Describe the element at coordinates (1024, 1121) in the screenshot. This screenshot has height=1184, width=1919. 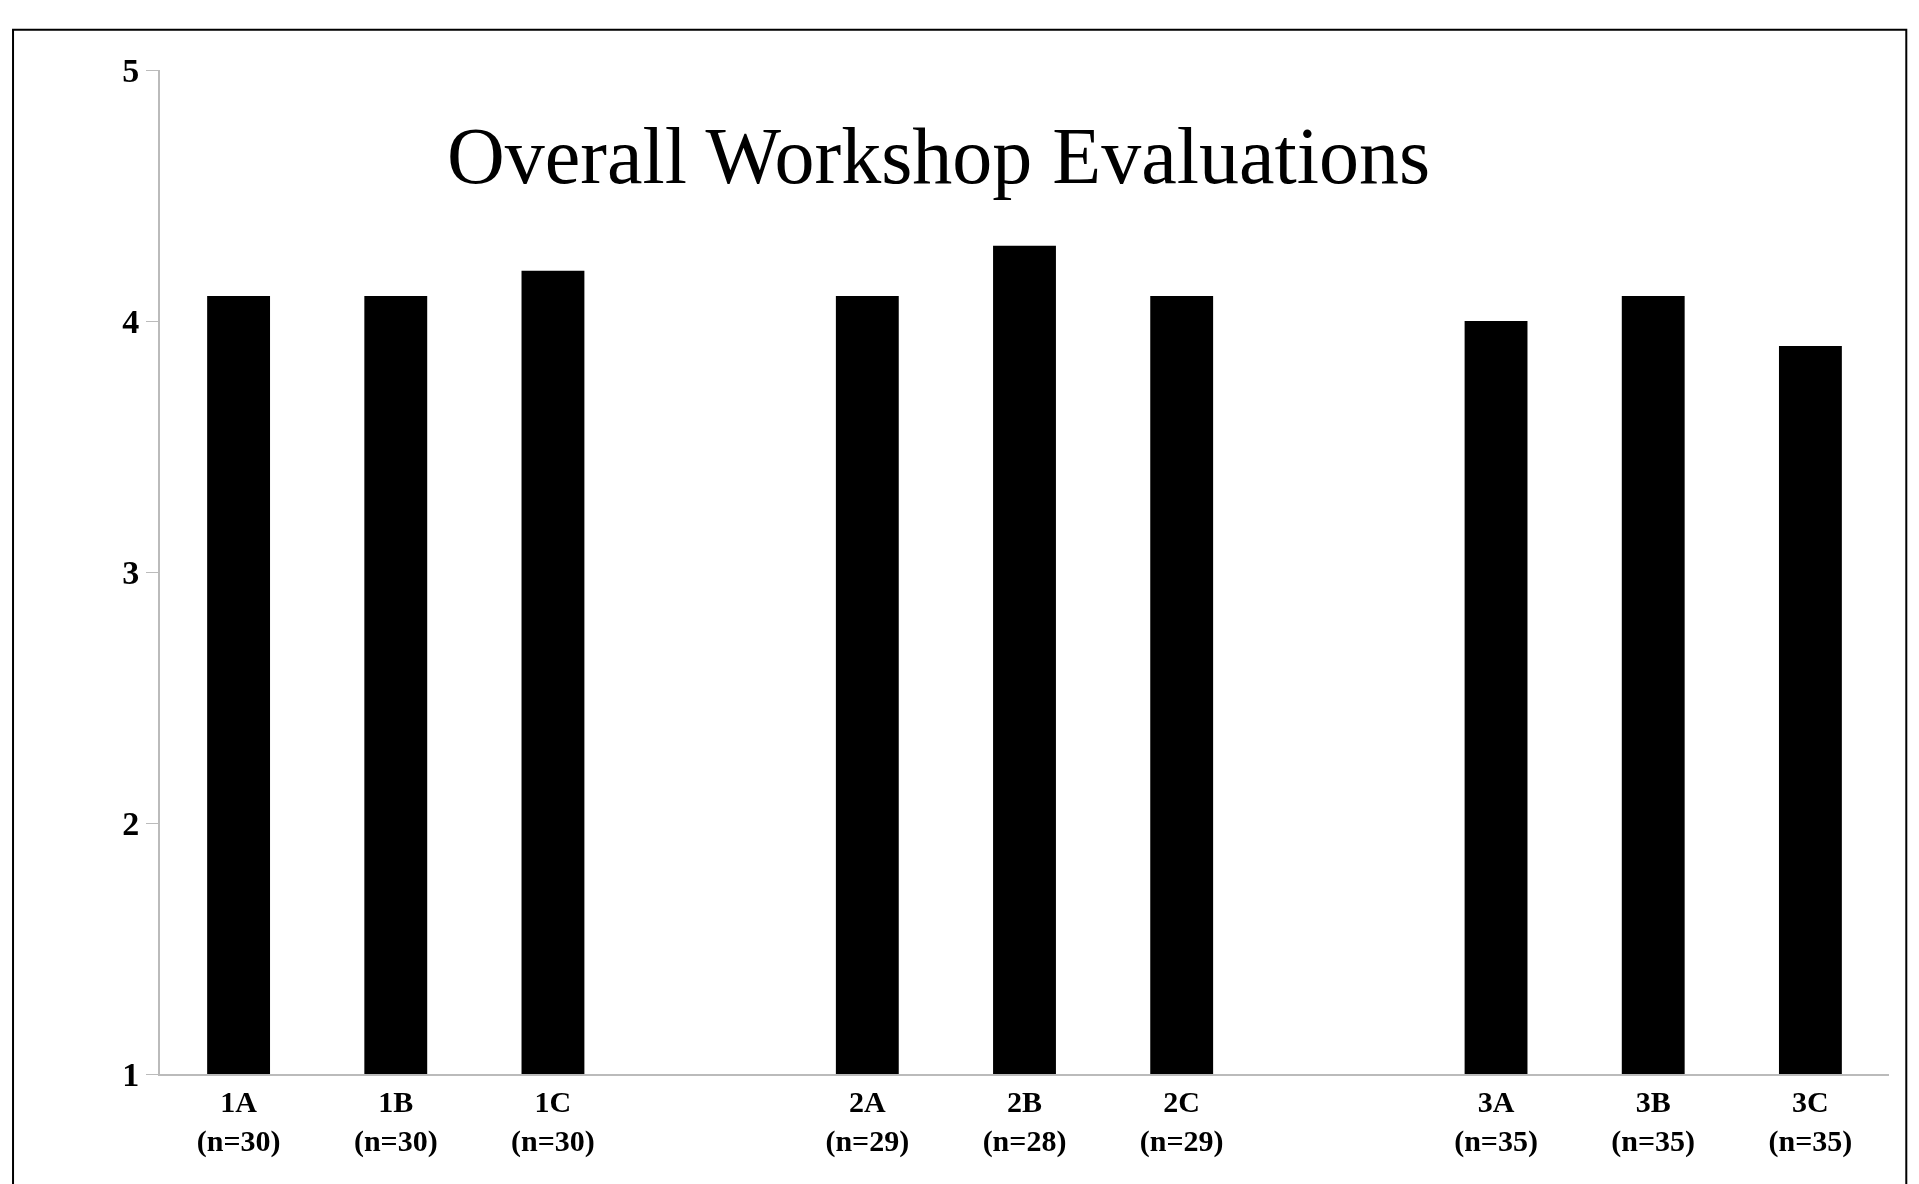
I see `x-tick-label: 2B (n=28)` at that location.